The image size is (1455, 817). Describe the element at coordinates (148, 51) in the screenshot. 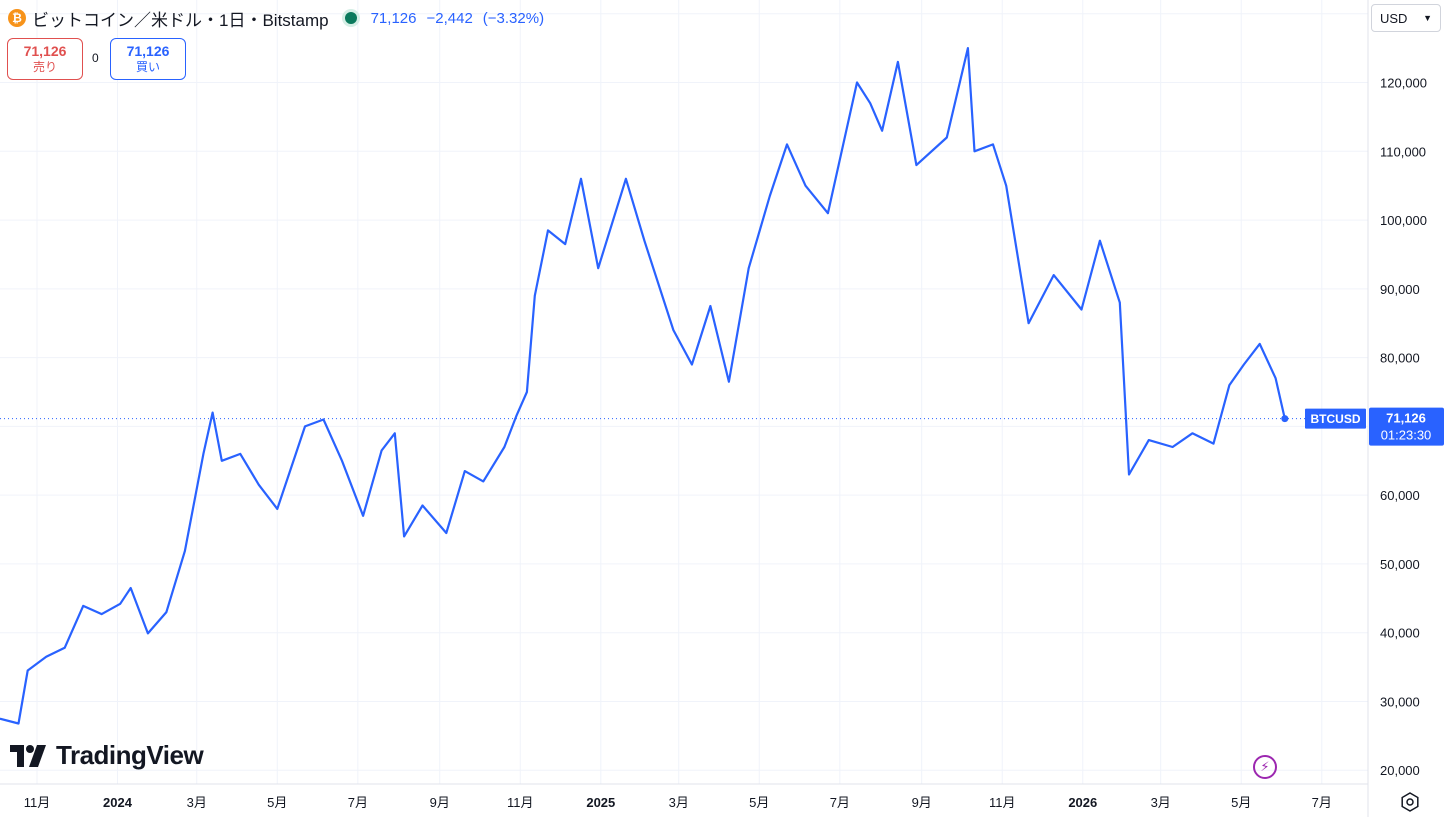

I see `buy-price: 71,126` at that location.